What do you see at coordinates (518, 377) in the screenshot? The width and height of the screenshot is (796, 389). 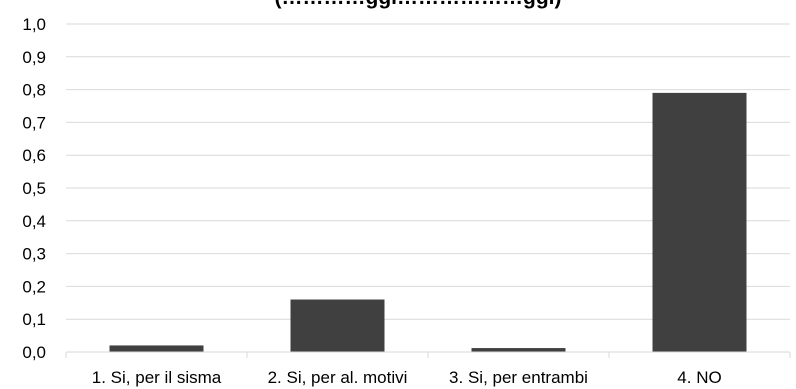 I see `x-tick-label: 3. Si, per entrambi` at bounding box center [518, 377].